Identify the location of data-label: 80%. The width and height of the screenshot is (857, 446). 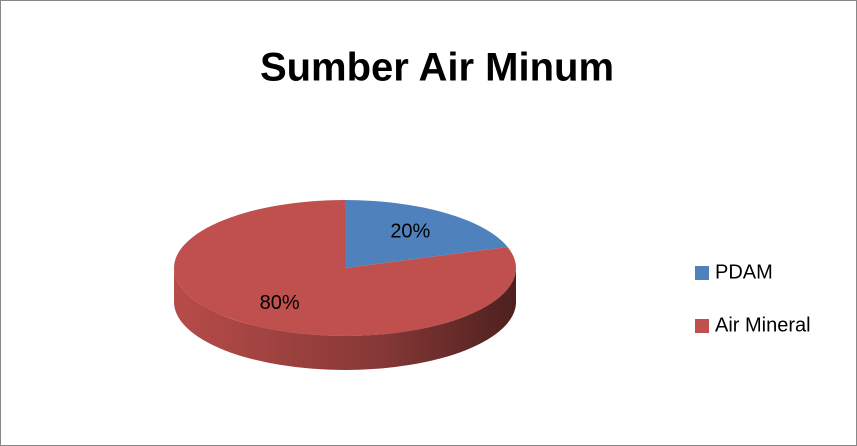
(280, 303).